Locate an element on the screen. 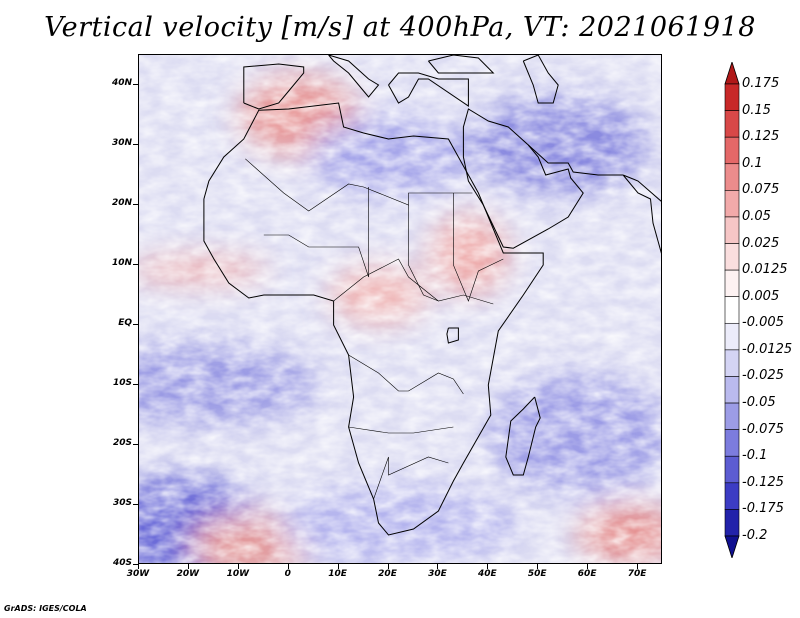 The width and height of the screenshot is (800, 618). lon-tick-label: 50E is located at coordinates (537, 574).